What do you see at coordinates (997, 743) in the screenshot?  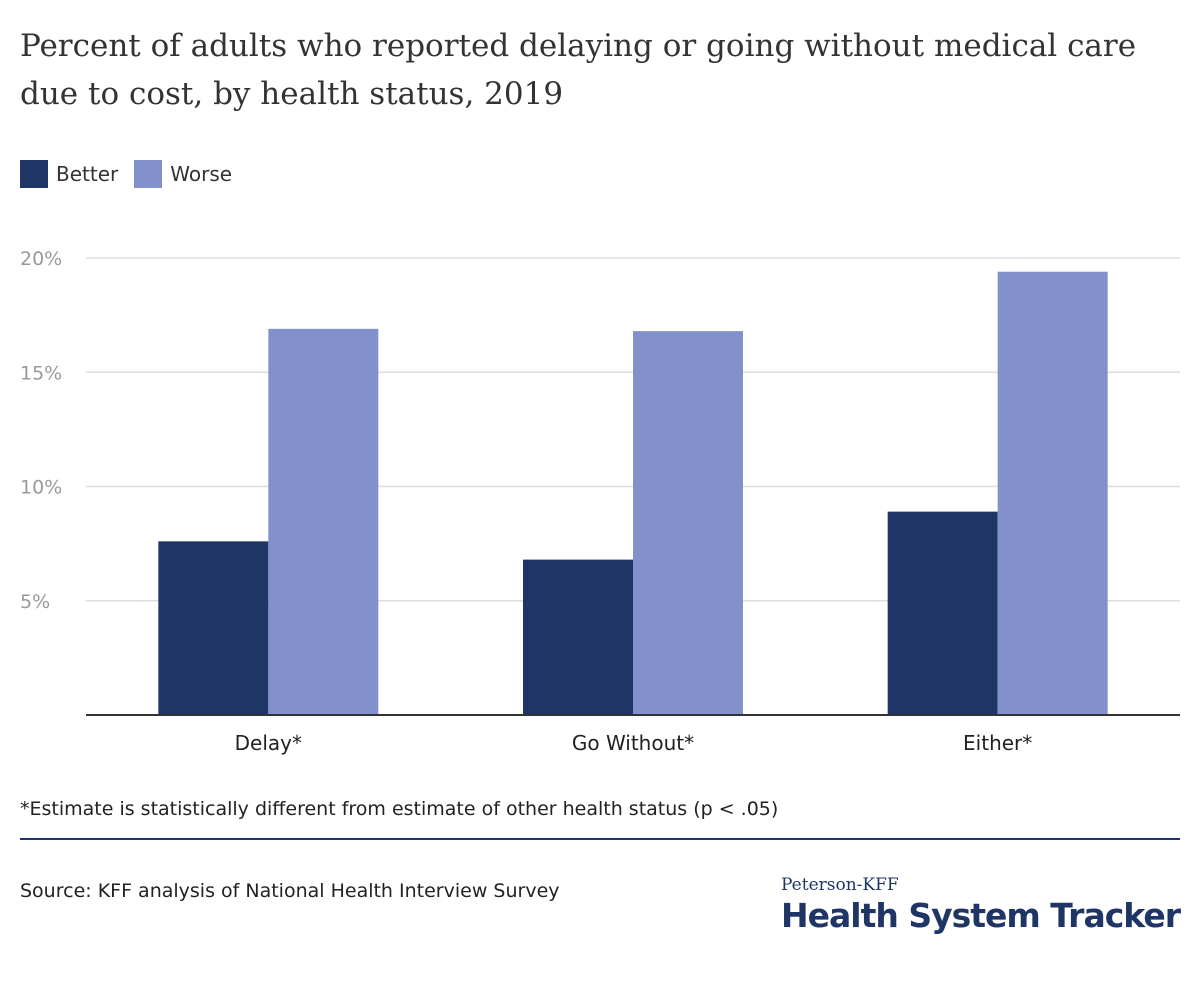 I see `x-tick-label: Either*` at bounding box center [997, 743].